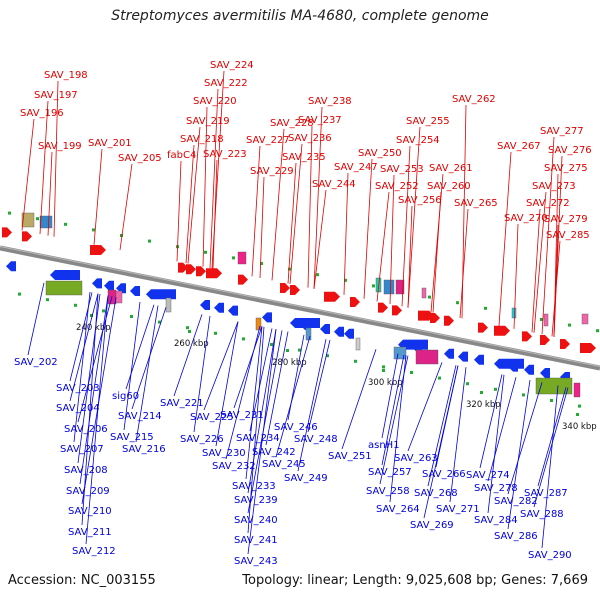 The image size is (600, 600). I want to click on forward-gene-label: SAV_244, so click(334, 184).